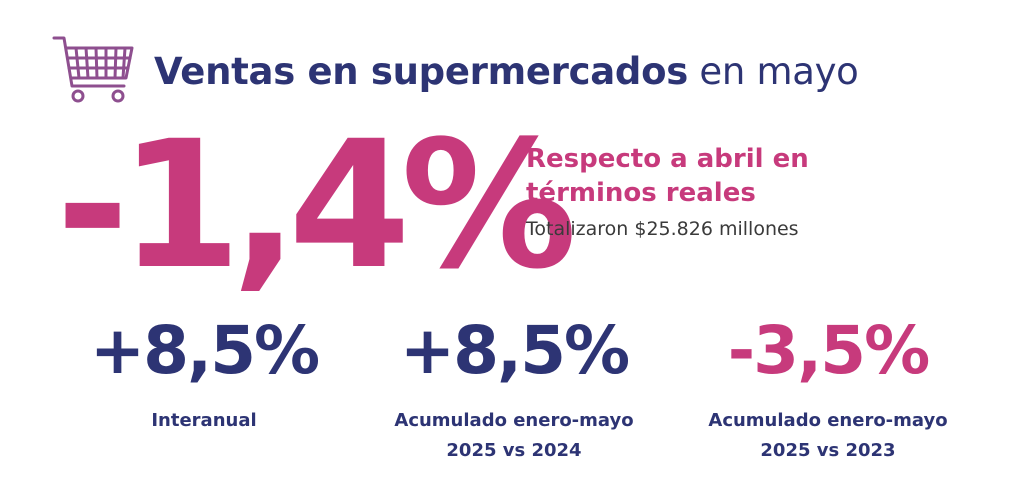 Image resolution: width=1024 pixels, height=502 pixels. What do you see at coordinates (421, 71) in the screenshot?
I see `title-bold: Ventas en supermercados` at bounding box center [421, 71].